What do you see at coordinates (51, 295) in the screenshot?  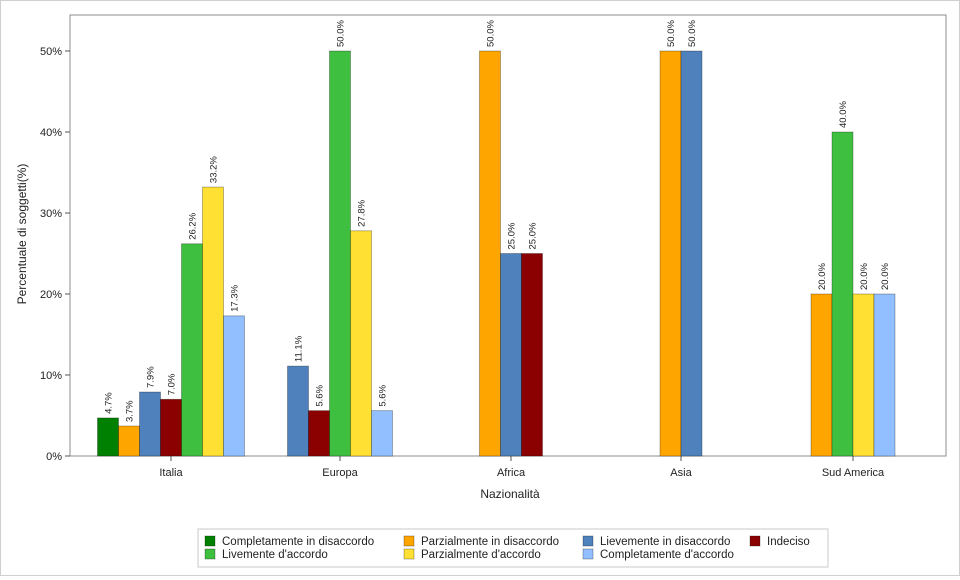 I see `y-tick-label: 20%` at bounding box center [51, 295].